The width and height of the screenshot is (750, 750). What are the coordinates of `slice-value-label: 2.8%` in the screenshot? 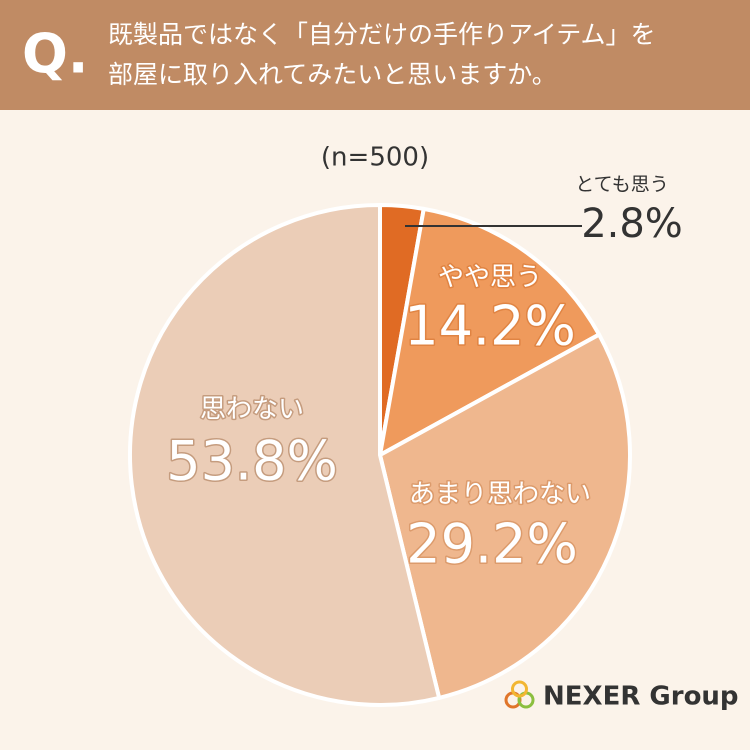 It's located at (632, 224).